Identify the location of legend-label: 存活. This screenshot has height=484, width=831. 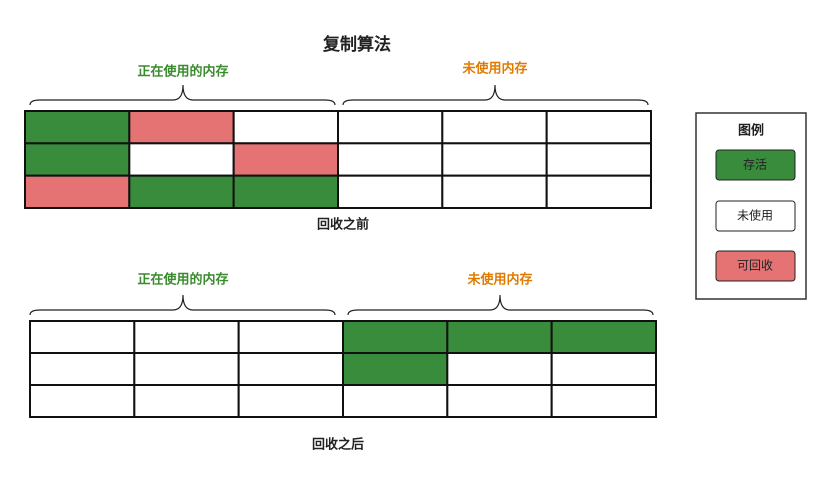
(755, 165).